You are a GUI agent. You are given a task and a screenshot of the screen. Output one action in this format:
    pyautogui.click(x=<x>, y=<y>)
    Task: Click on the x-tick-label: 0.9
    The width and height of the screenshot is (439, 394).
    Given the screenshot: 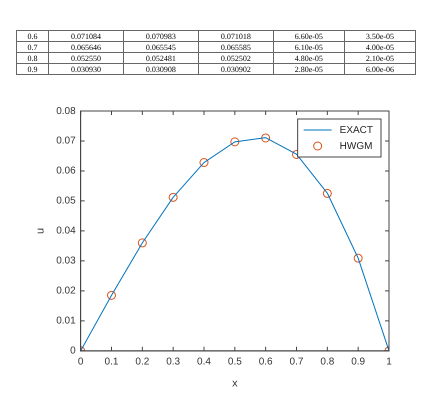 What is the action you would take?
    pyautogui.click(x=358, y=362)
    